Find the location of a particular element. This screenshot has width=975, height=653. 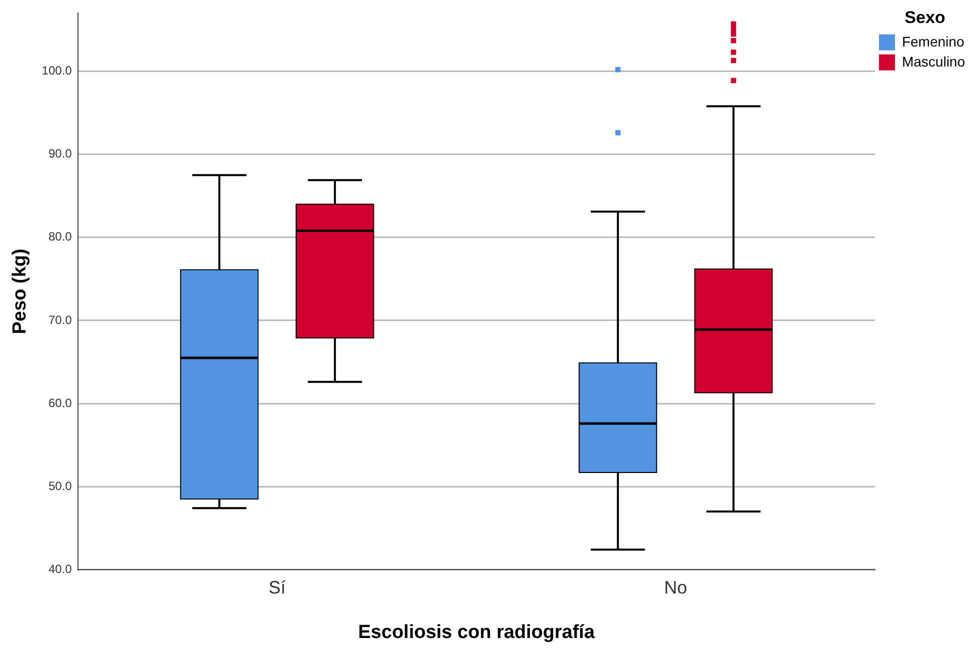

y-tick-label: 60.0 is located at coordinates (60, 403).